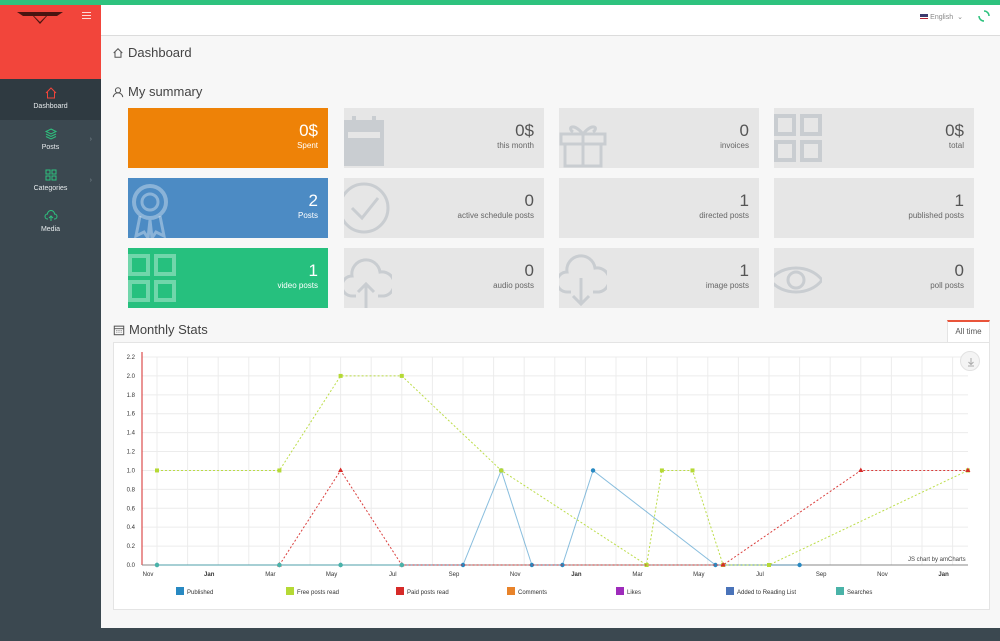  What do you see at coordinates (50, 188) in the screenshot?
I see `sidebar-item-label: Categories` at bounding box center [50, 188].